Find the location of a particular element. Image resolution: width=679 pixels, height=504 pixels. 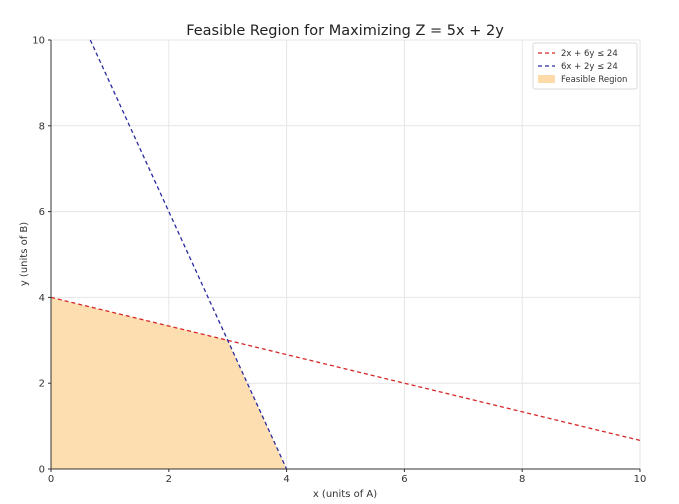

legend: 2x + 6y ≤ 24 6x + 2y ≤ 24 Feasible Region is located at coordinates (585, 66).